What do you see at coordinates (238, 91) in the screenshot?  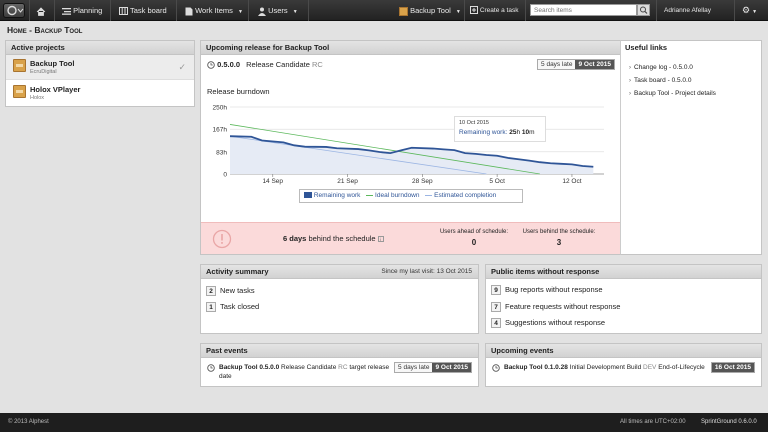 I see `burndown-title: Release burndown` at bounding box center [238, 91].